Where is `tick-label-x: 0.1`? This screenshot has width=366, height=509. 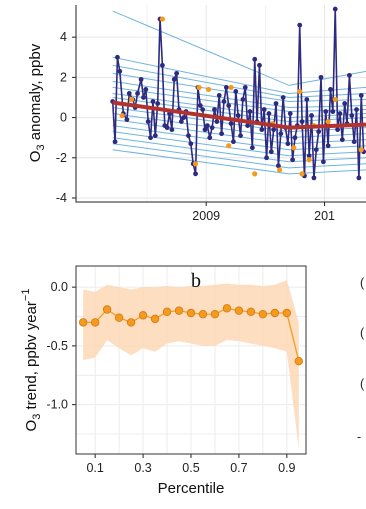 tick-label-x: 0.1 is located at coordinates (94, 468).